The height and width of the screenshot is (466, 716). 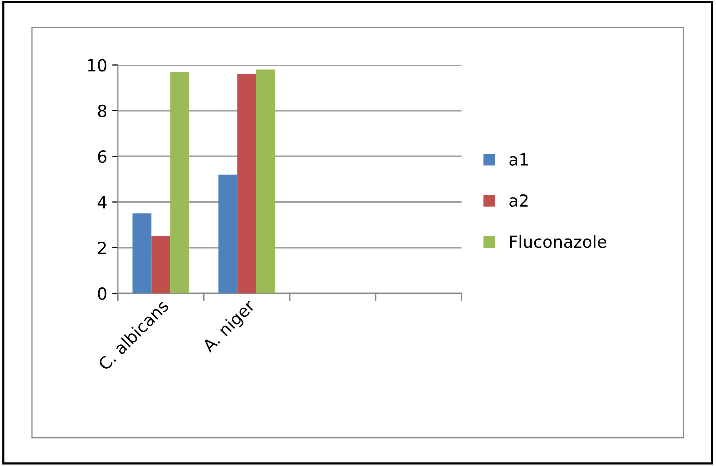 What do you see at coordinates (102, 248) in the screenshot?
I see `y-tick-label: 2` at bounding box center [102, 248].